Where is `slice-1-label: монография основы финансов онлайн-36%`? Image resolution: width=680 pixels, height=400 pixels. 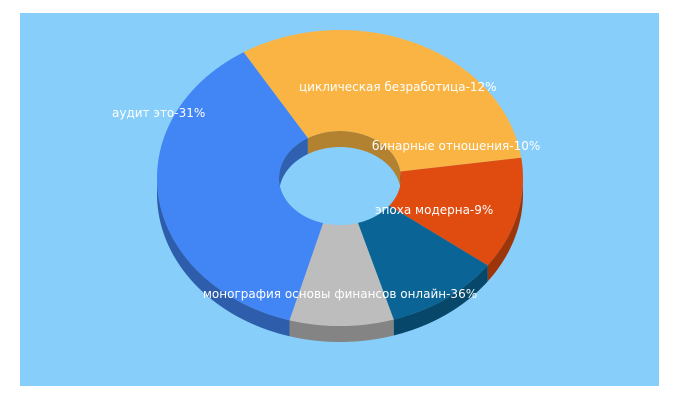
slice-1-label: монография основы финансов онлайн-36% is located at coordinates (340, 294).